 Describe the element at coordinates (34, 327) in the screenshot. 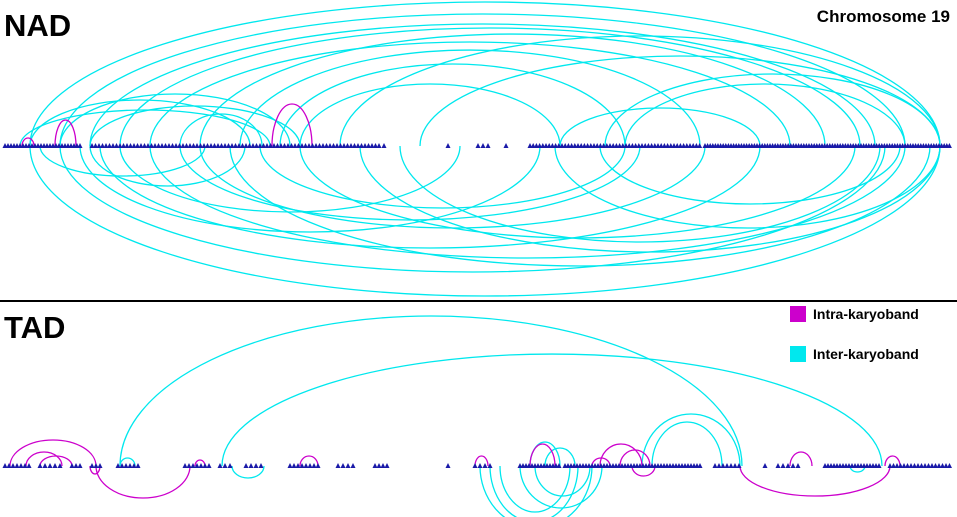

I see `panel-label: TAD` at that location.